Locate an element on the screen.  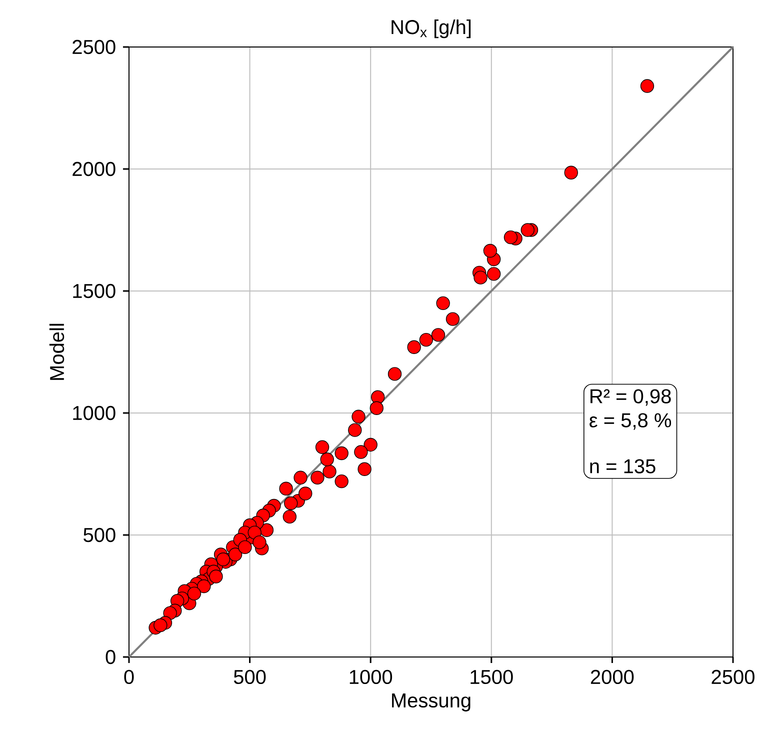
y-tick-label: 1000 is located at coordinates (94, 413).